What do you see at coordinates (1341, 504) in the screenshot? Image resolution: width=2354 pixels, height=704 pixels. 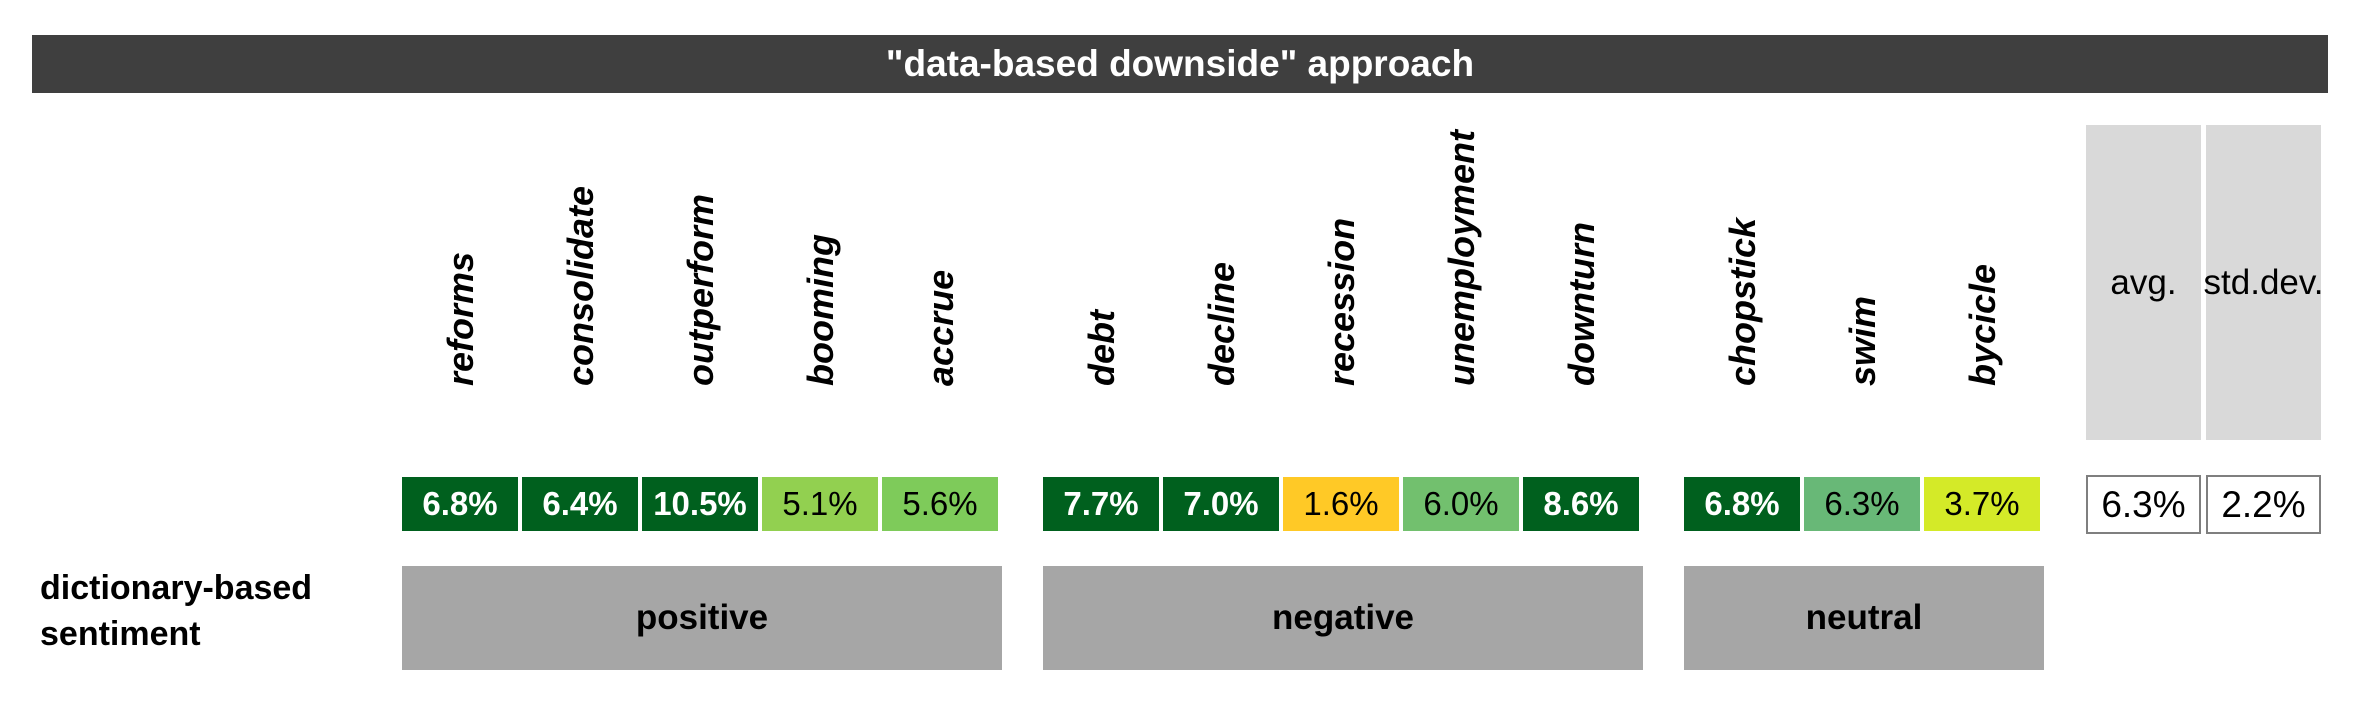 I see `value-cell-recession: 1.6%` at bounding box center [1341, 504].